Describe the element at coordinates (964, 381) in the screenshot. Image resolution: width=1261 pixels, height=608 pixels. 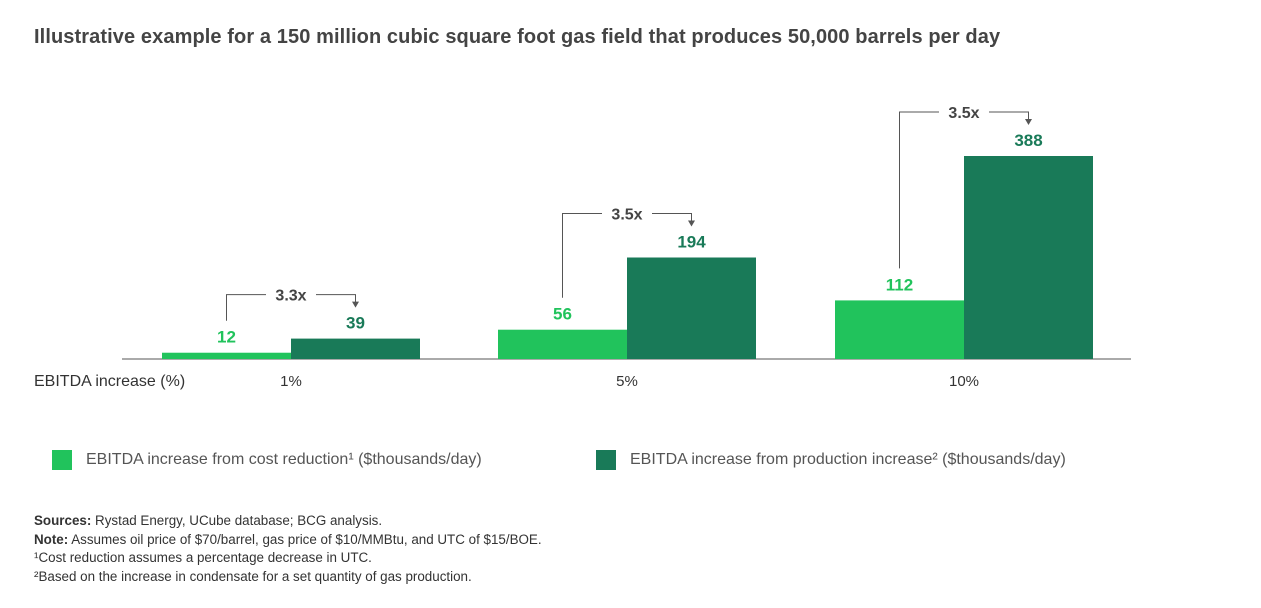
I see `x-tick-label-2: 10%` at that location.